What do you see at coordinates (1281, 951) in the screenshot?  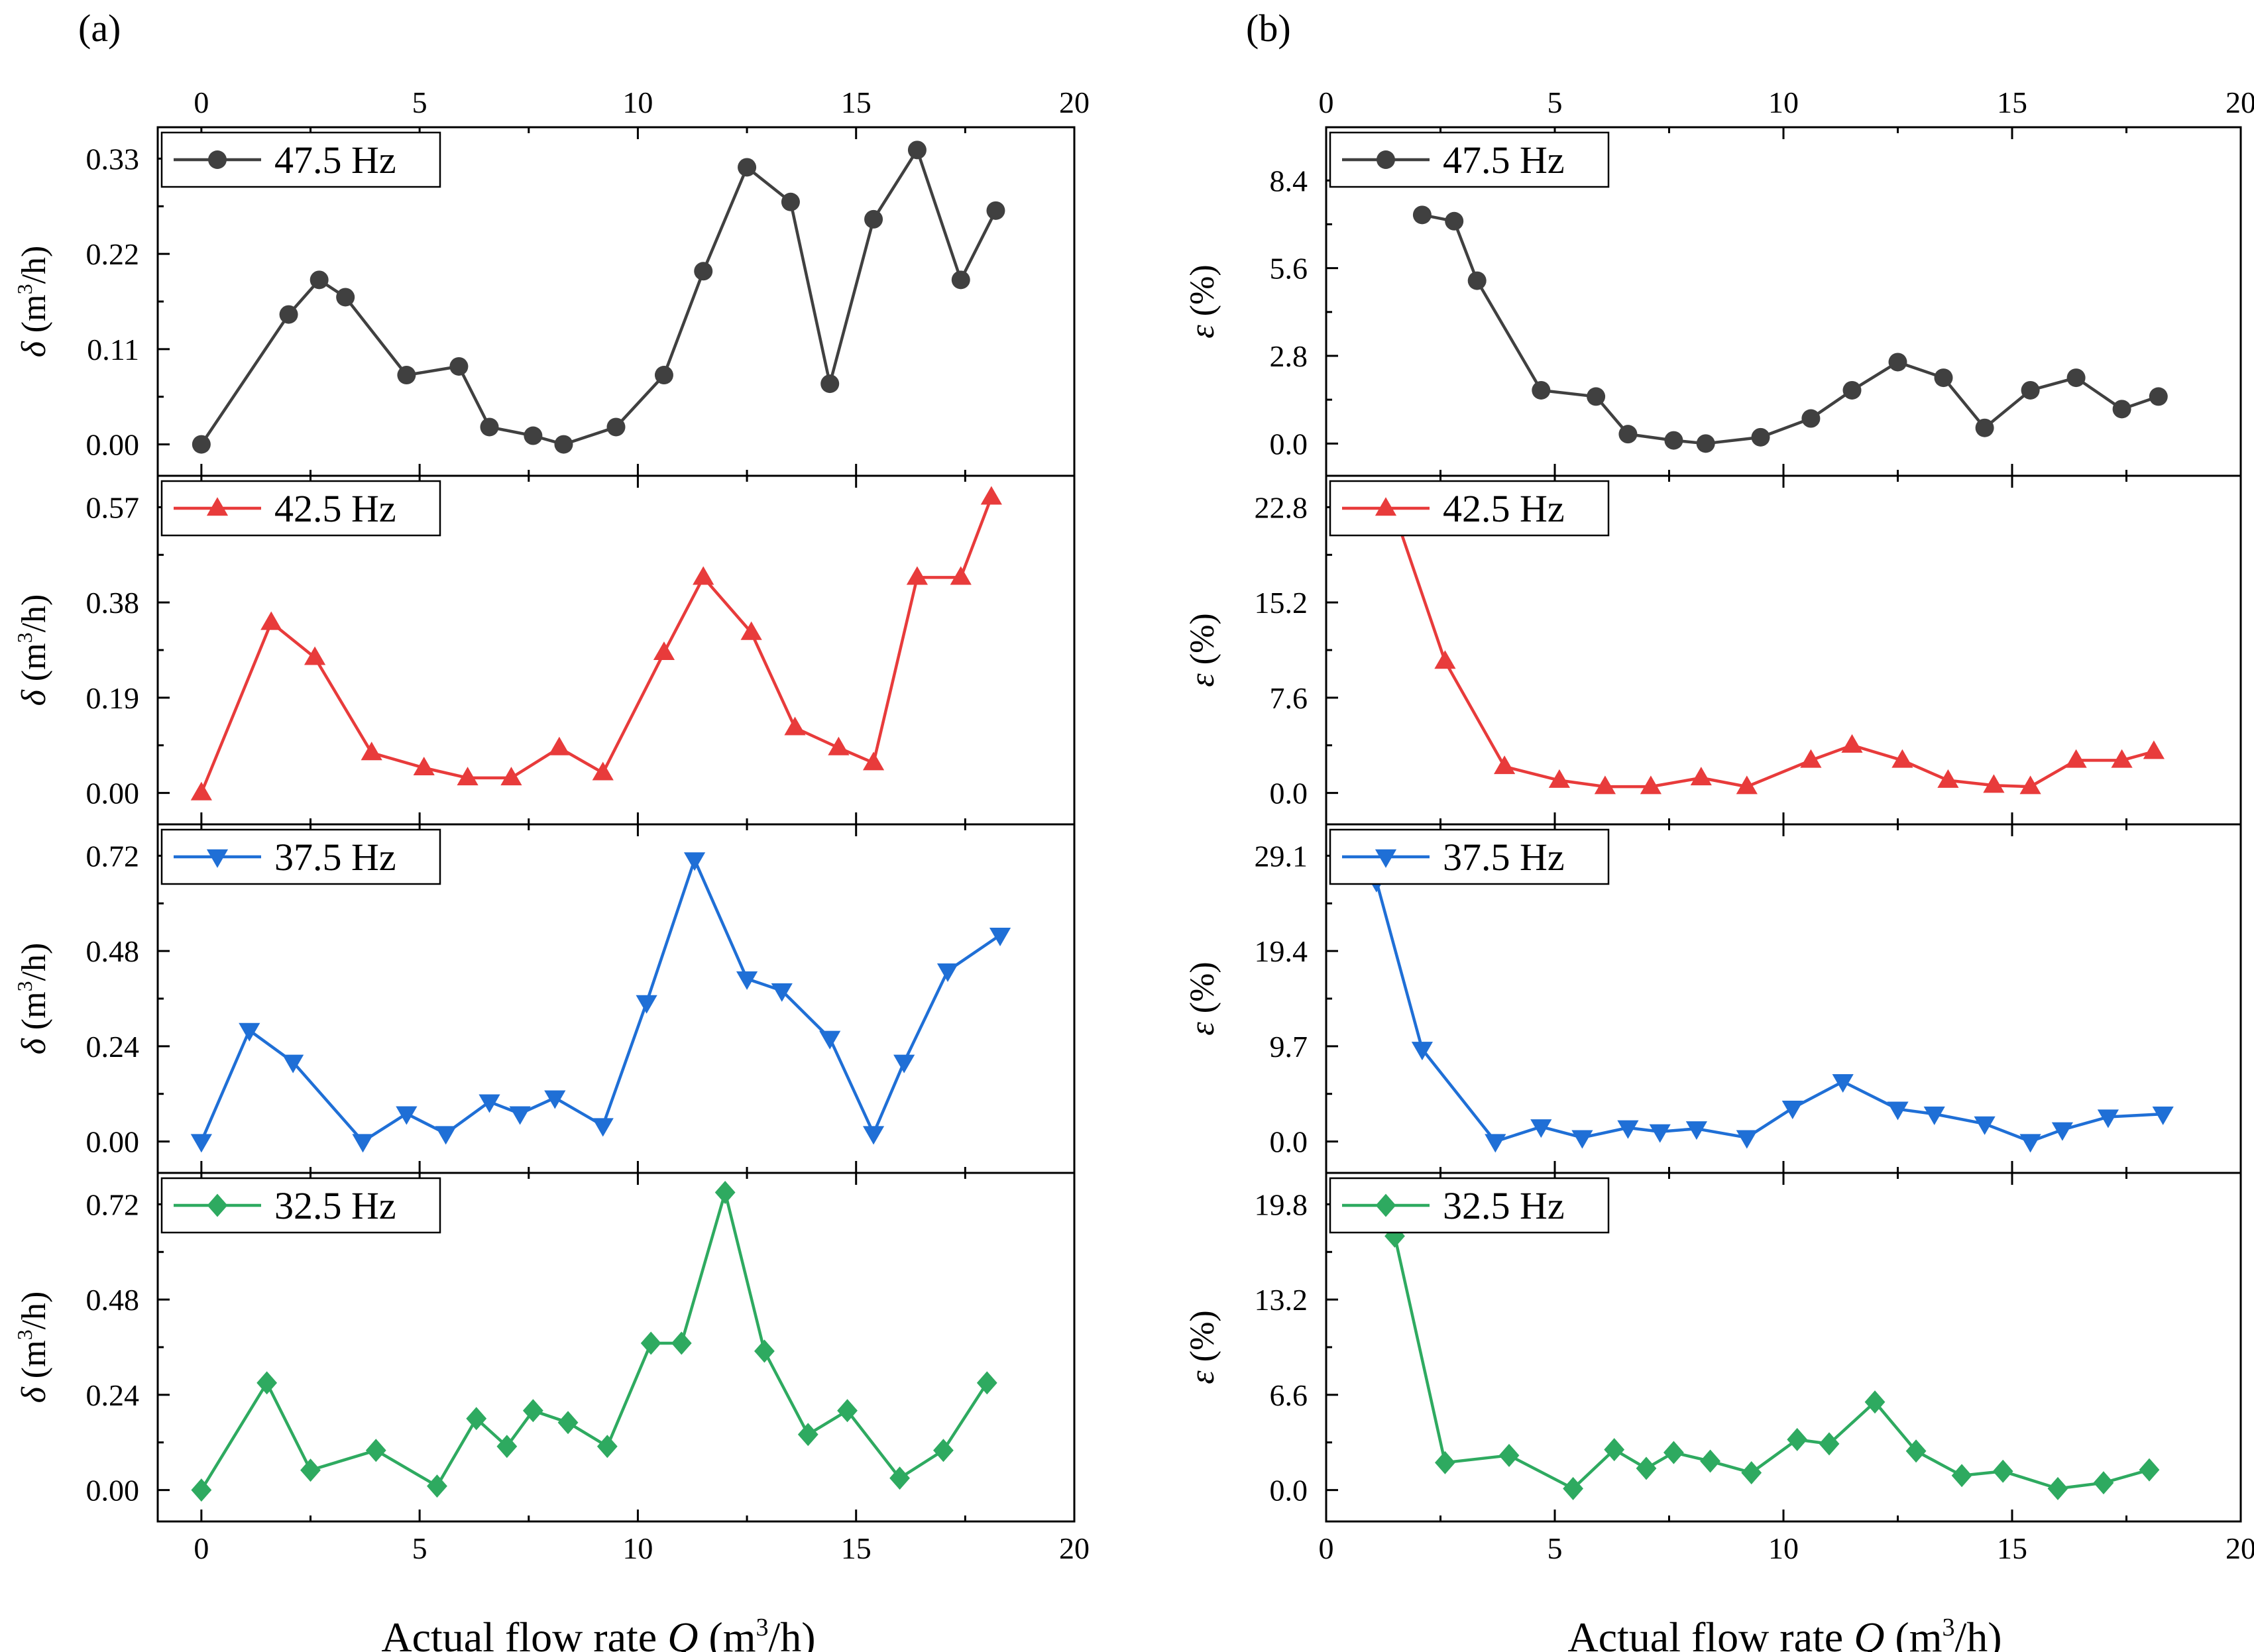 I see `y-tick-label: 19.4` at bounding box center [1281, 951].